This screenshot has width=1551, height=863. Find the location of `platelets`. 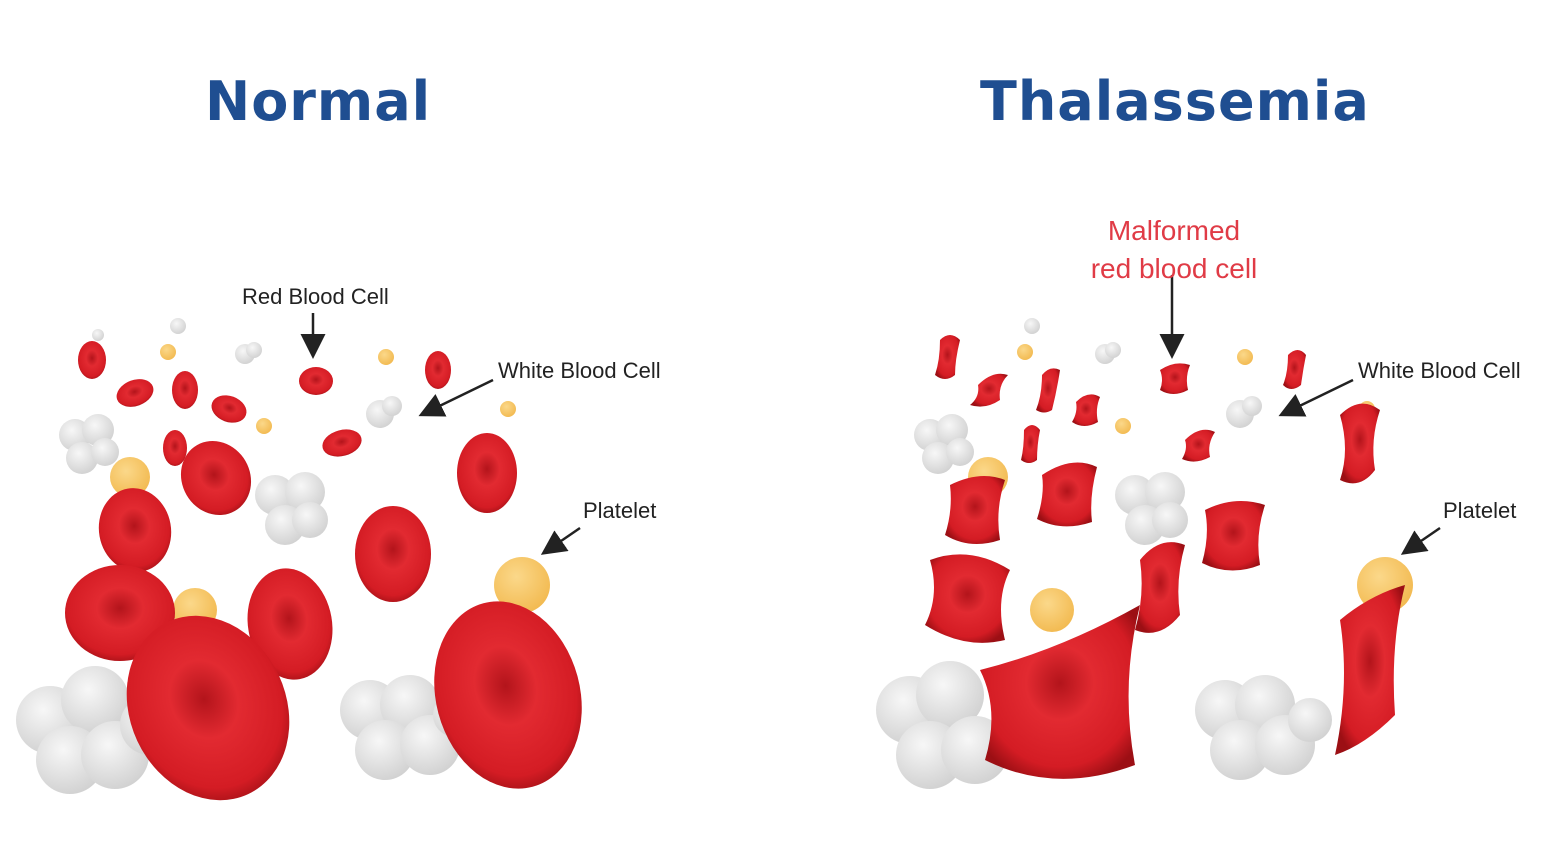

platelets is located at coordinates (1190, 488).